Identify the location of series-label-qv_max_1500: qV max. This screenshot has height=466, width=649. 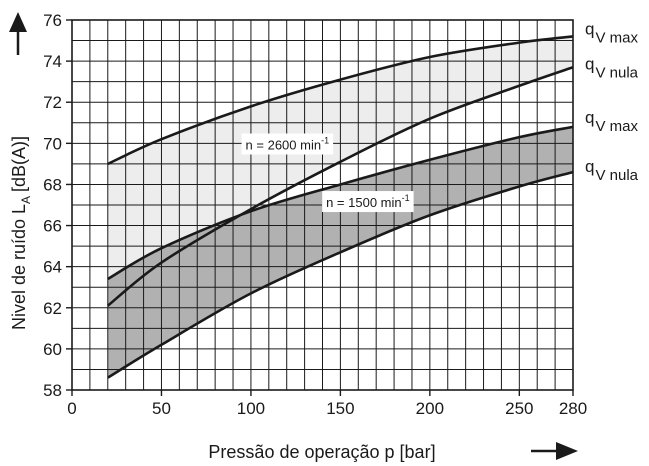
(611, 121).